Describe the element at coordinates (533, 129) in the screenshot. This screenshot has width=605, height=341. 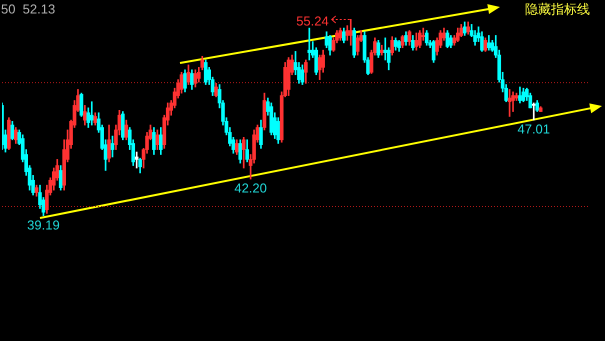
I see `annotation: 47.01` at that location.